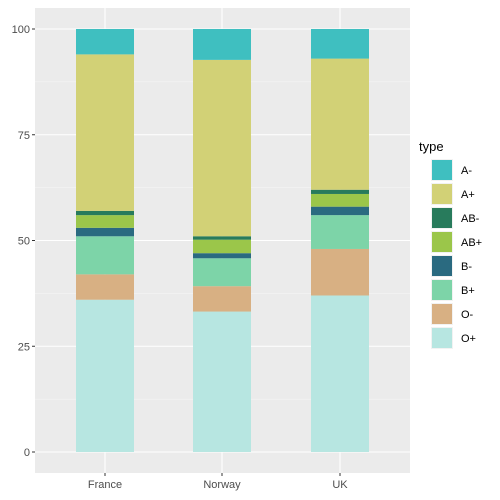  I want to click on bar-segment-norway-O-, so click(222, 299).